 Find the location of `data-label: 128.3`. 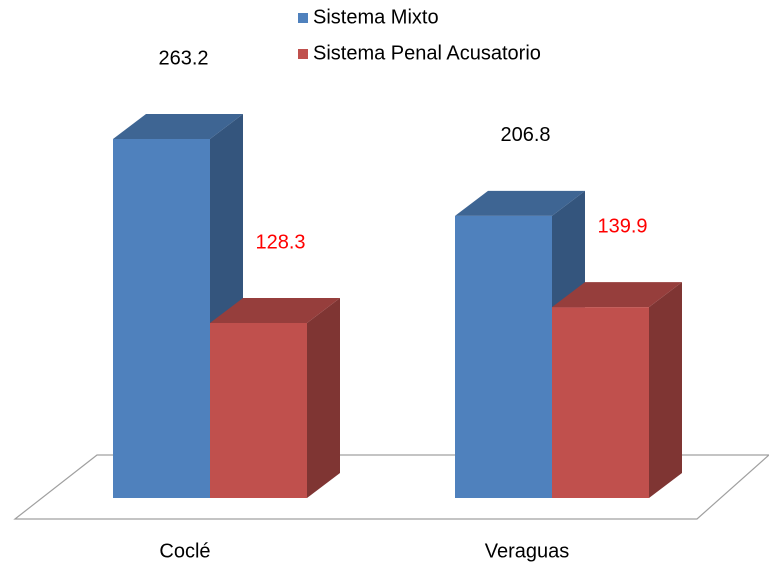

data-label: 128.3 is located at coordinates (280, 242).